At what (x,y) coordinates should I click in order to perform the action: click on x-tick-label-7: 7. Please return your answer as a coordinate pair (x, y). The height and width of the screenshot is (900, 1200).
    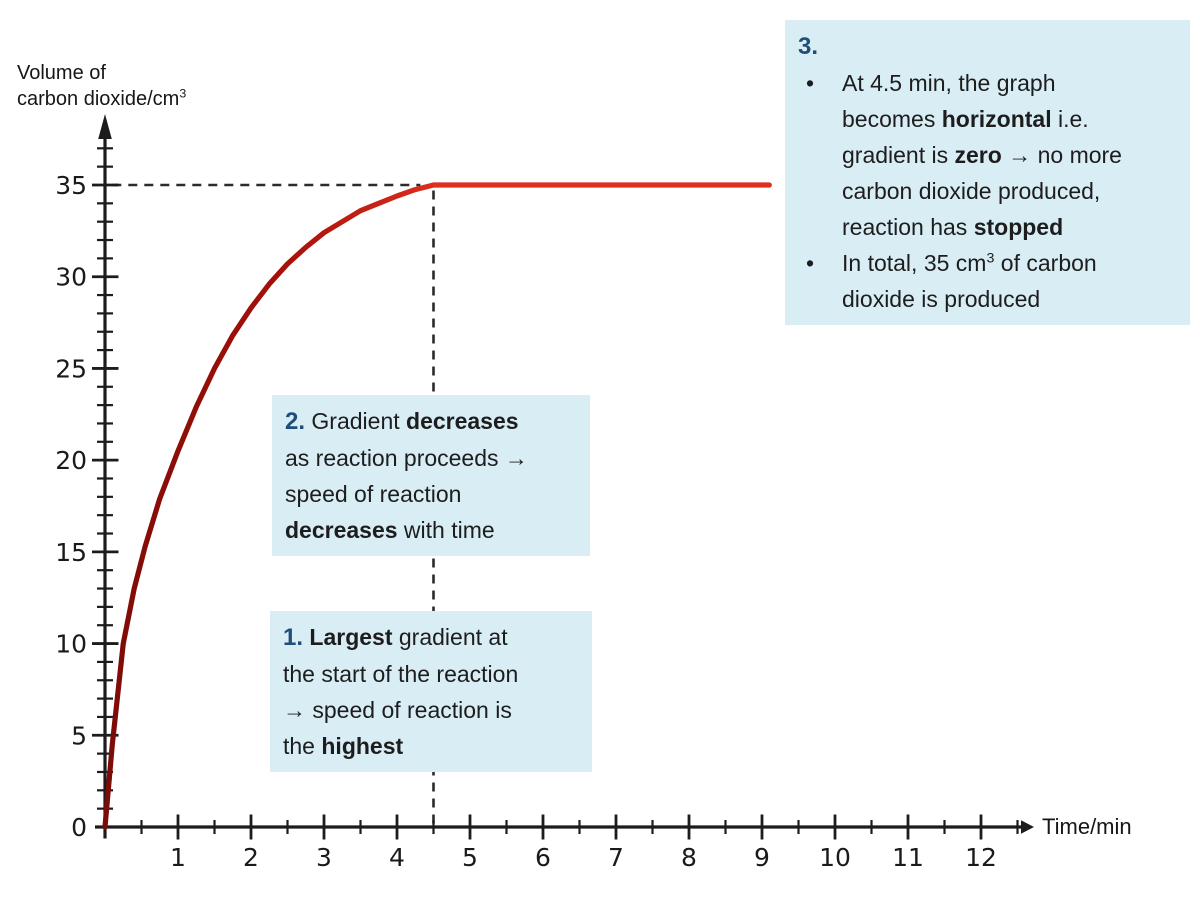
    Looking at the image, I should click on (616, 857).